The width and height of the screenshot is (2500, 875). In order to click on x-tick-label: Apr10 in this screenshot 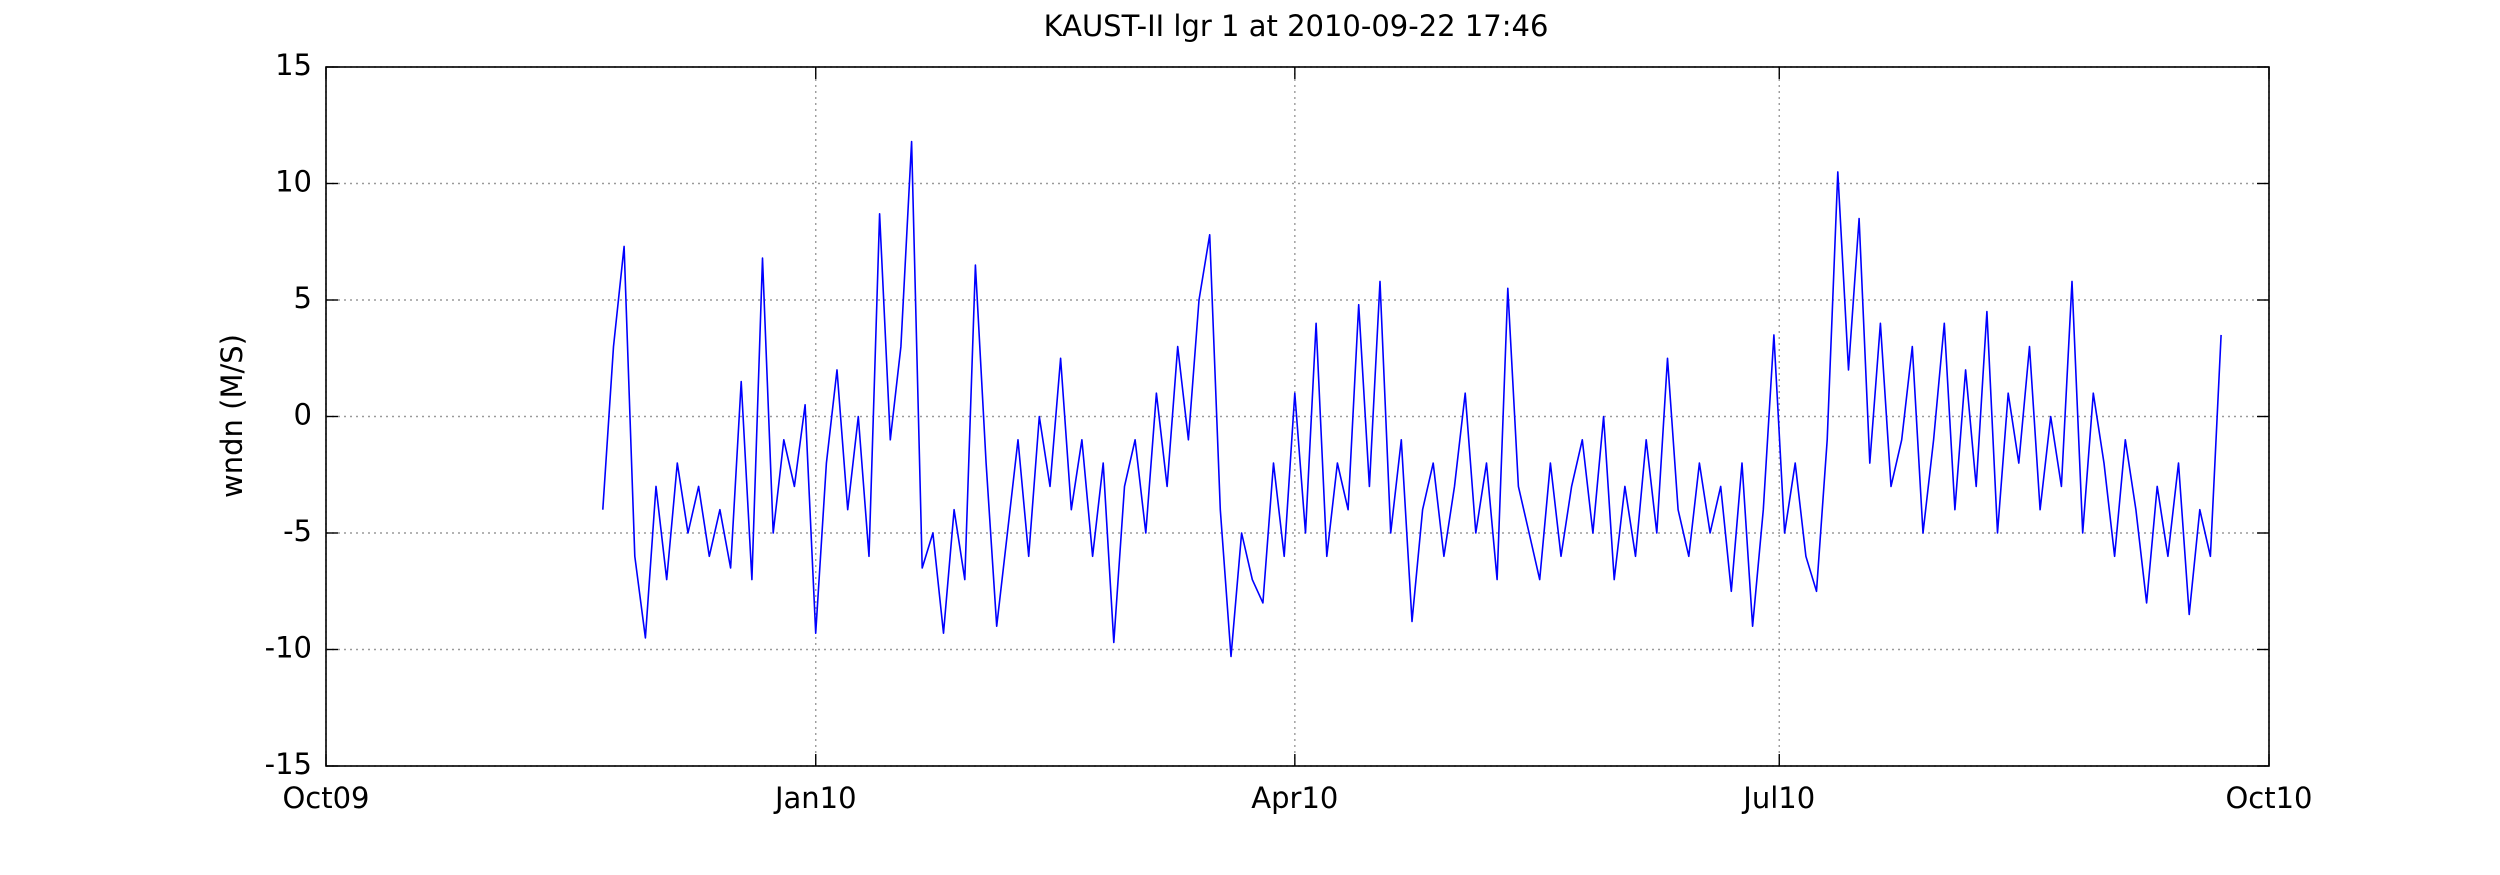, I will do `click(1294, 798)`.